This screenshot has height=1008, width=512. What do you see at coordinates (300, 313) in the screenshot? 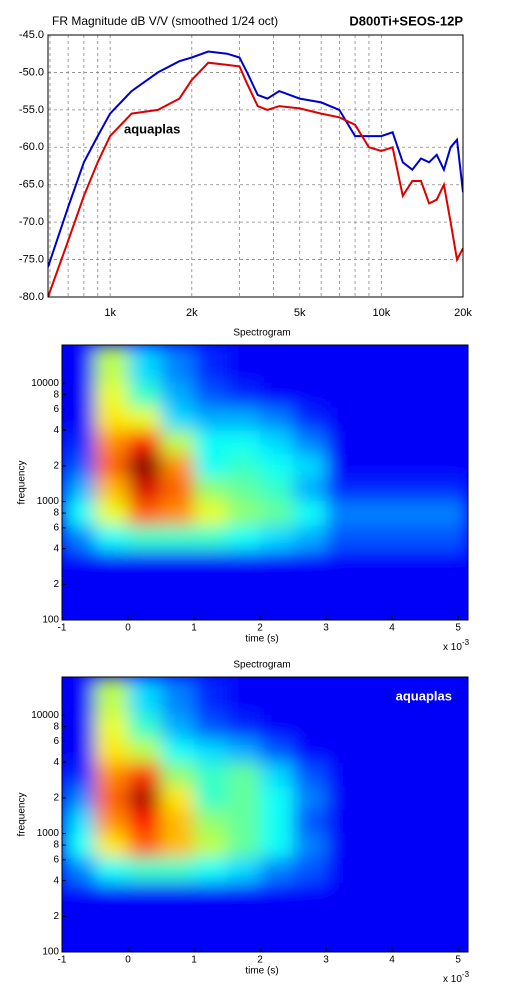
I see `x-tick-label: 5k` at bounding box center [300, 313].